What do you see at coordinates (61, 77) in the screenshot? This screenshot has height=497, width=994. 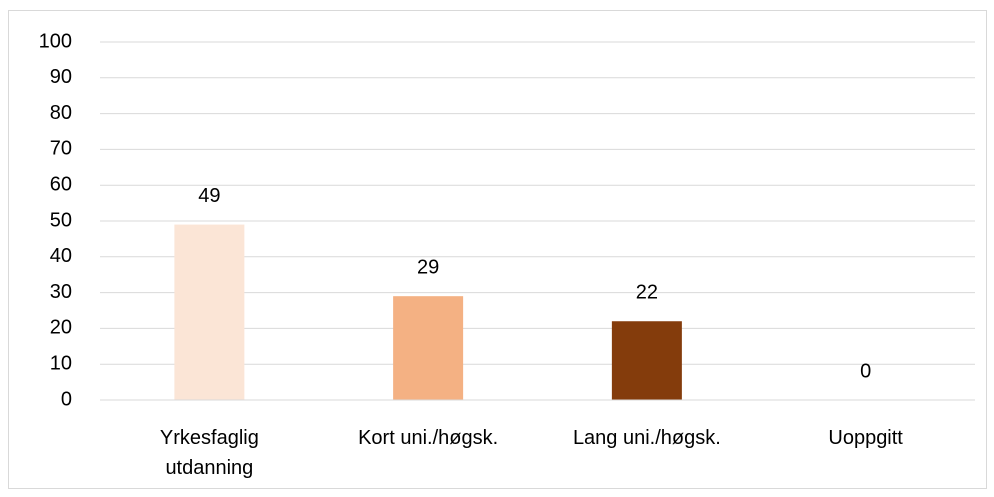 I see `y-tick-label: 90` at bounding box center [61, 77].